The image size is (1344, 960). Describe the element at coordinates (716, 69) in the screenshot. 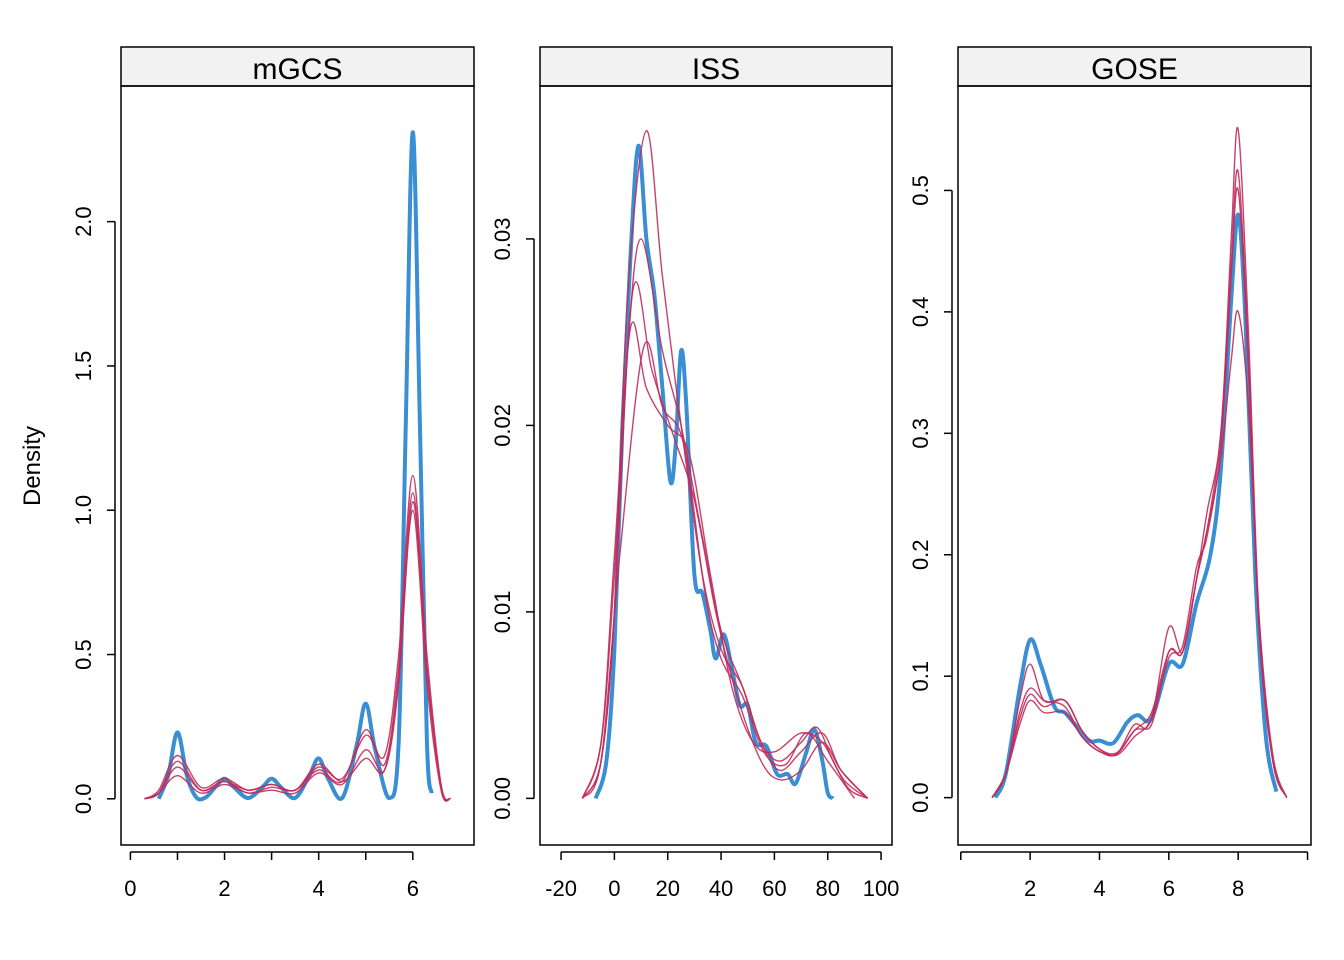

I see `panel-title: ISS` at that location.